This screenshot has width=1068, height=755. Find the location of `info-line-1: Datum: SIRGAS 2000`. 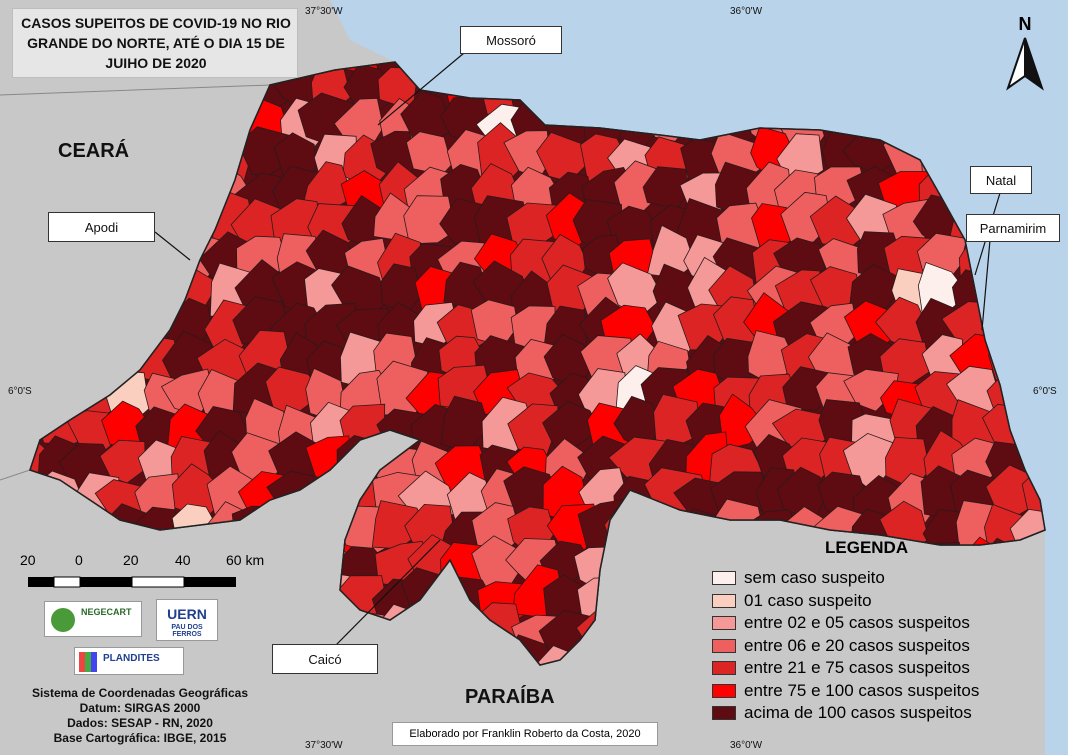

info-line-1: Datum: SIRGAS 2000 is located at coordinates (140, 708).